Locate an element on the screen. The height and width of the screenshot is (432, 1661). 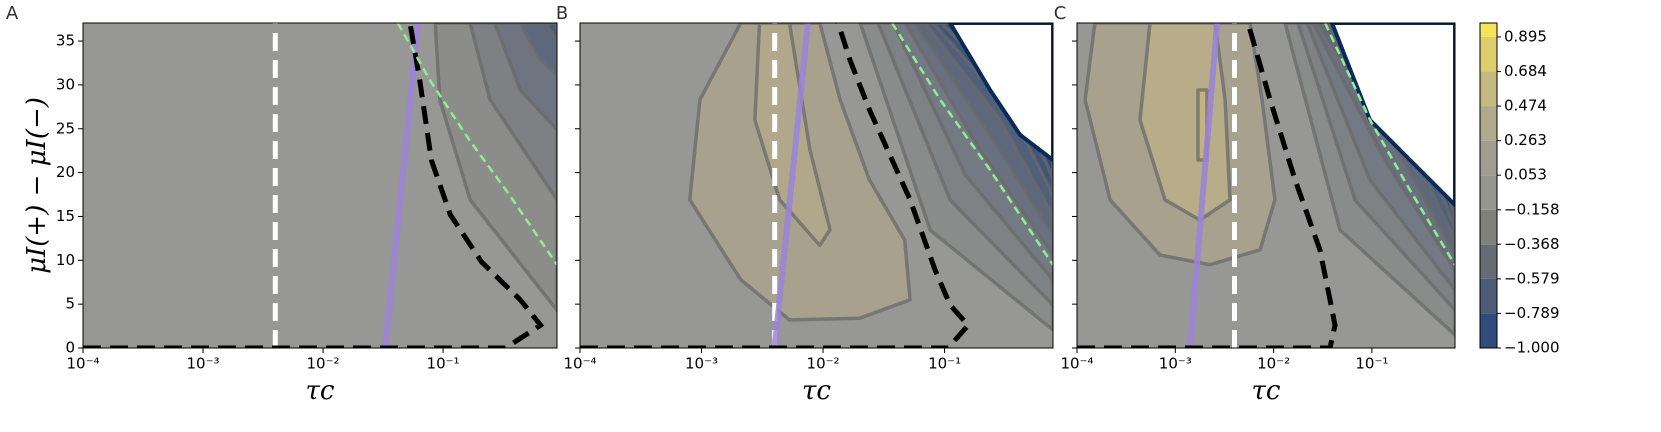
colorbar-tick-label: −0.368 is located at coordinates (1532, 244).